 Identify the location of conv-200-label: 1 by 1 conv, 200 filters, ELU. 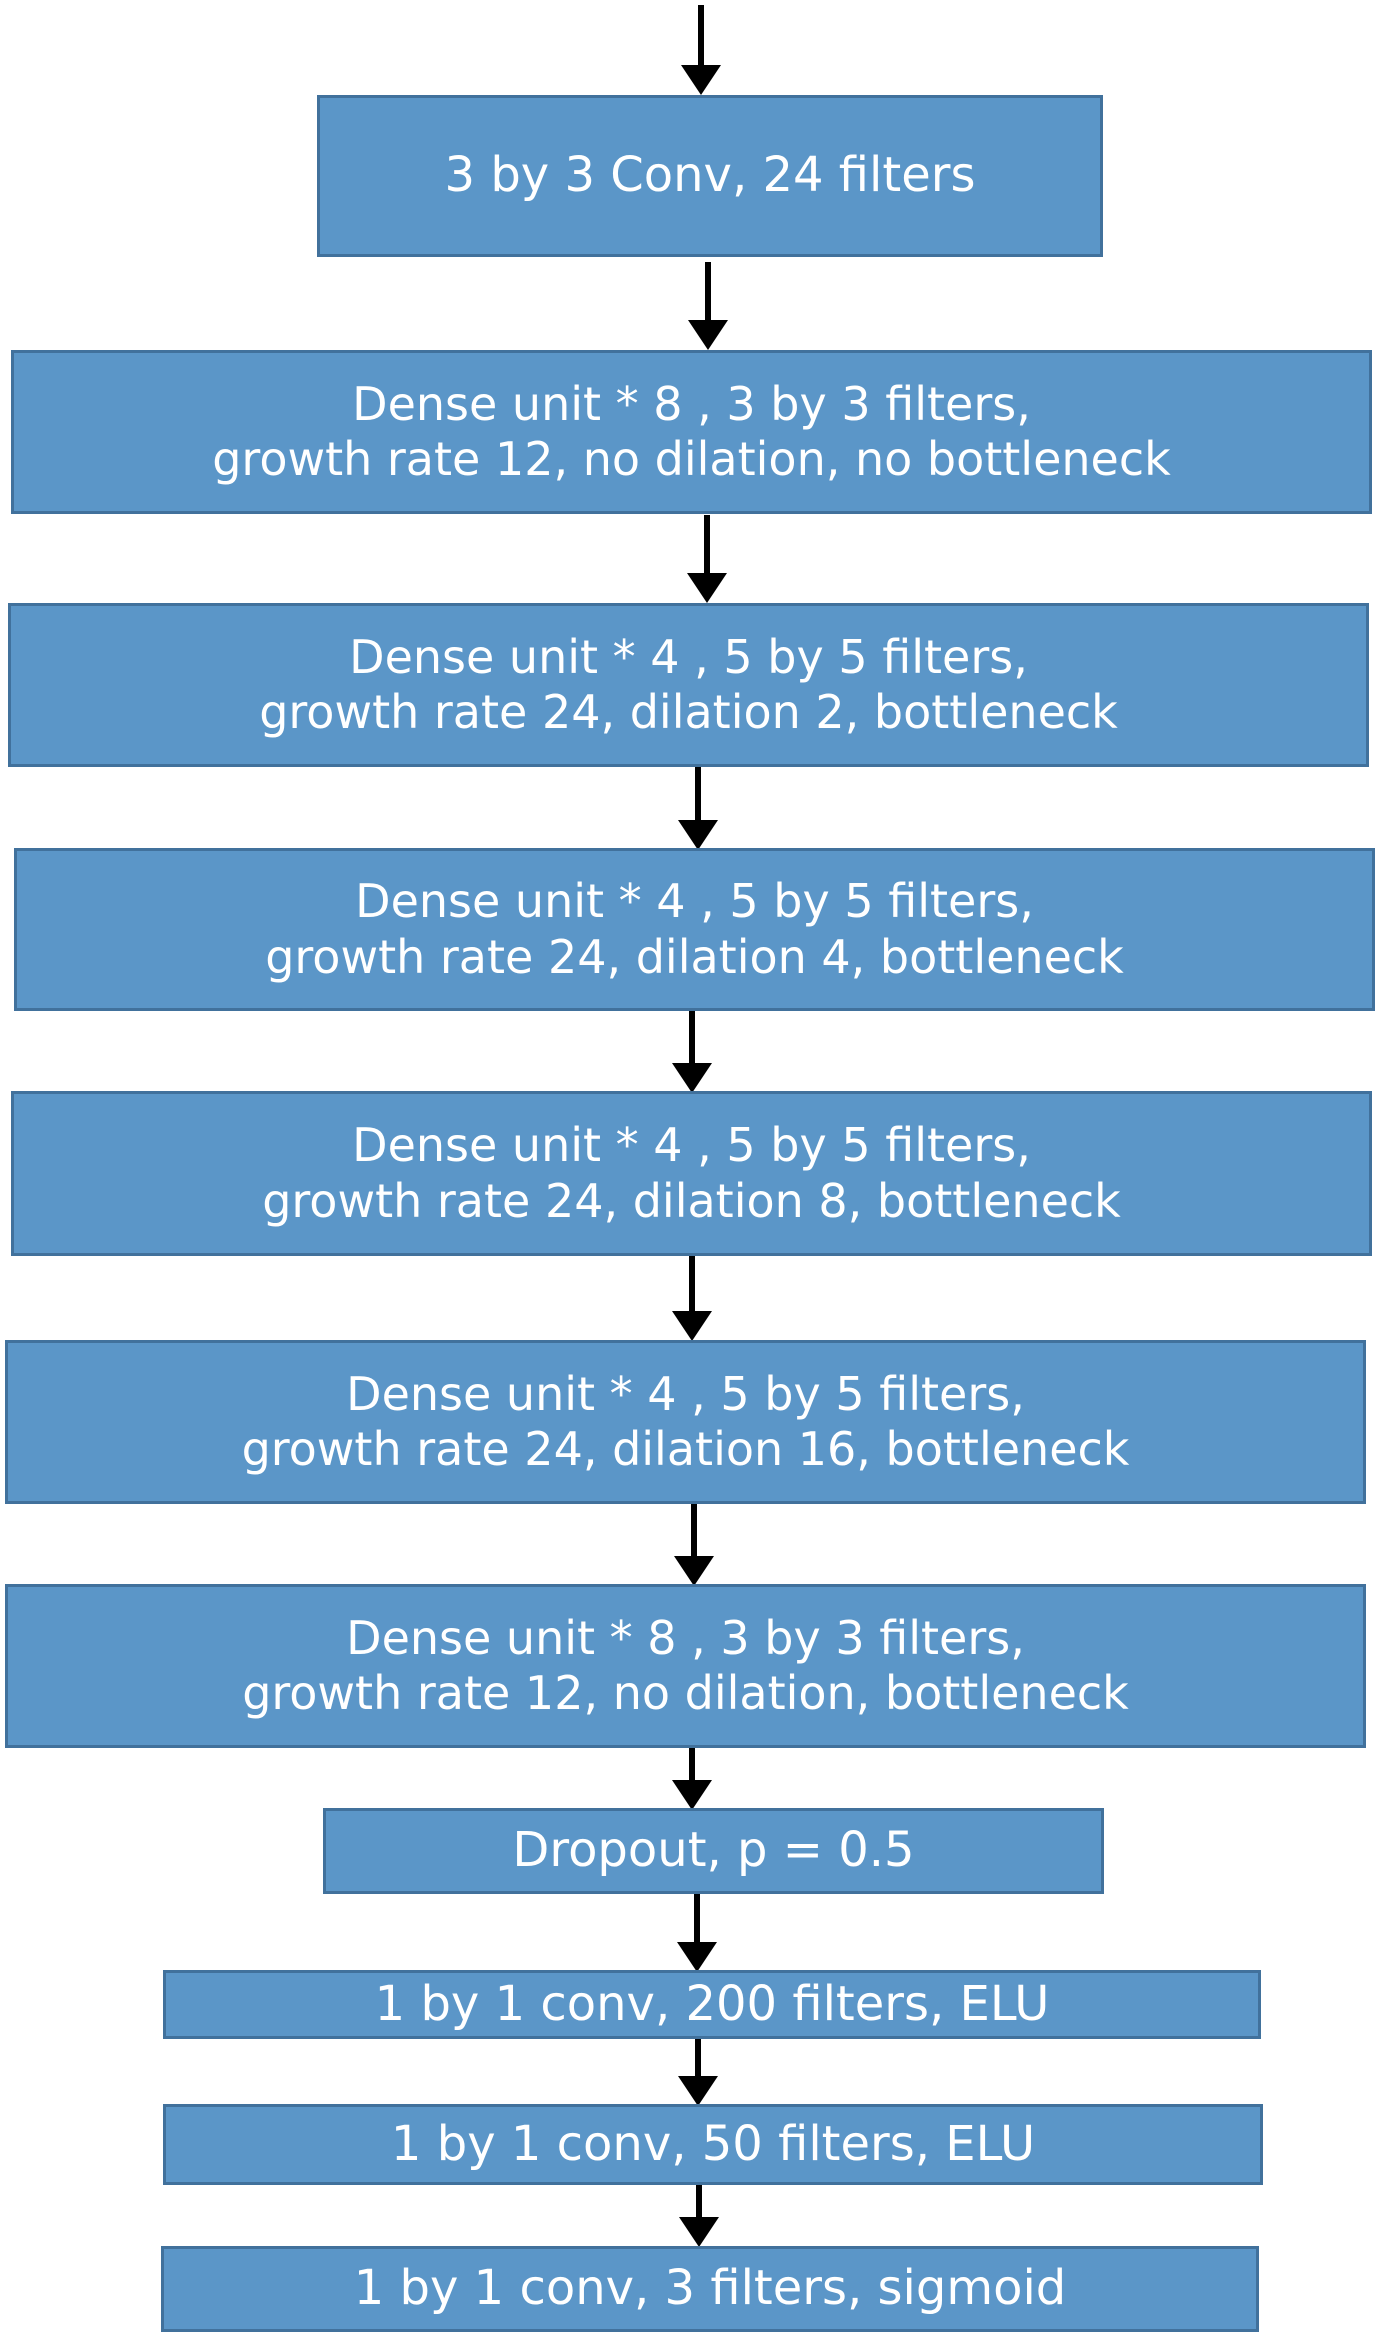
(712, 2003).